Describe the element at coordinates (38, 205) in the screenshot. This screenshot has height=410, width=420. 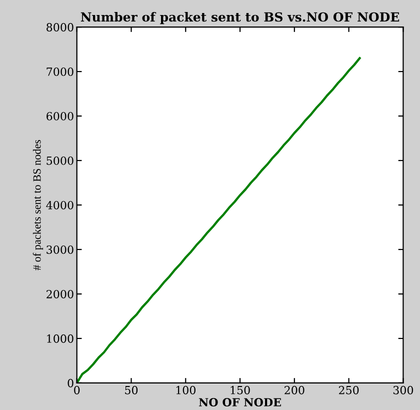
I see `y-axis-title: # of packets sent to BS nodes` at that location.